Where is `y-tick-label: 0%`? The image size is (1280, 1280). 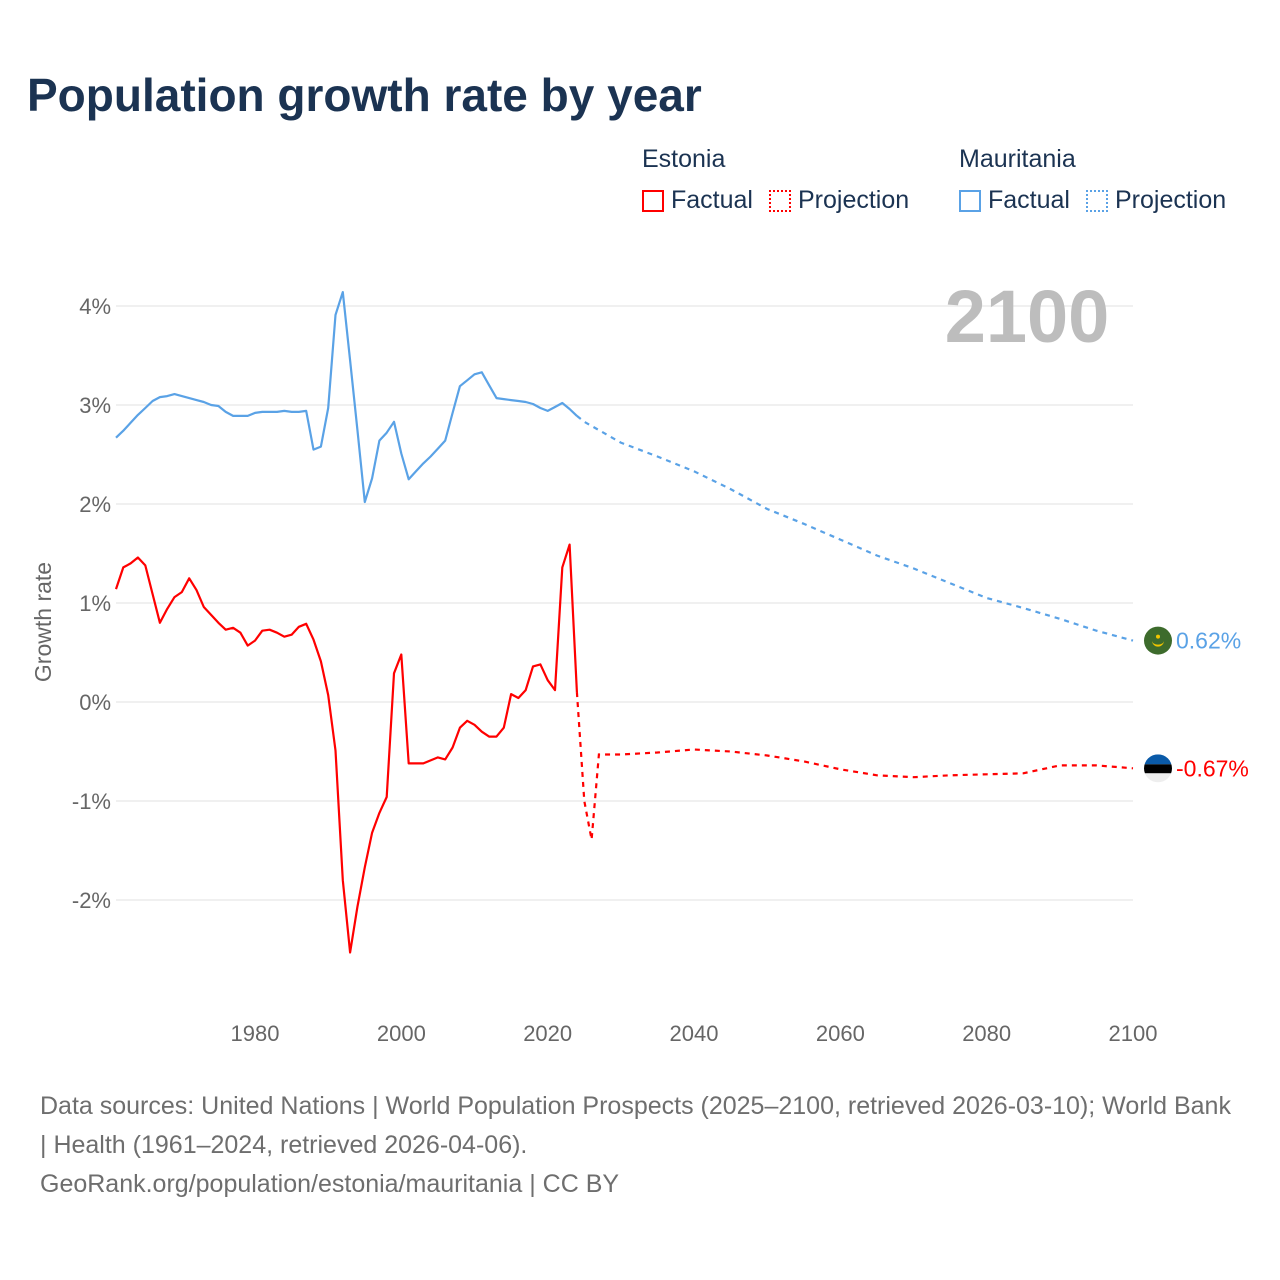
y-tick-label: 0% is located at coordinates (95, 702).